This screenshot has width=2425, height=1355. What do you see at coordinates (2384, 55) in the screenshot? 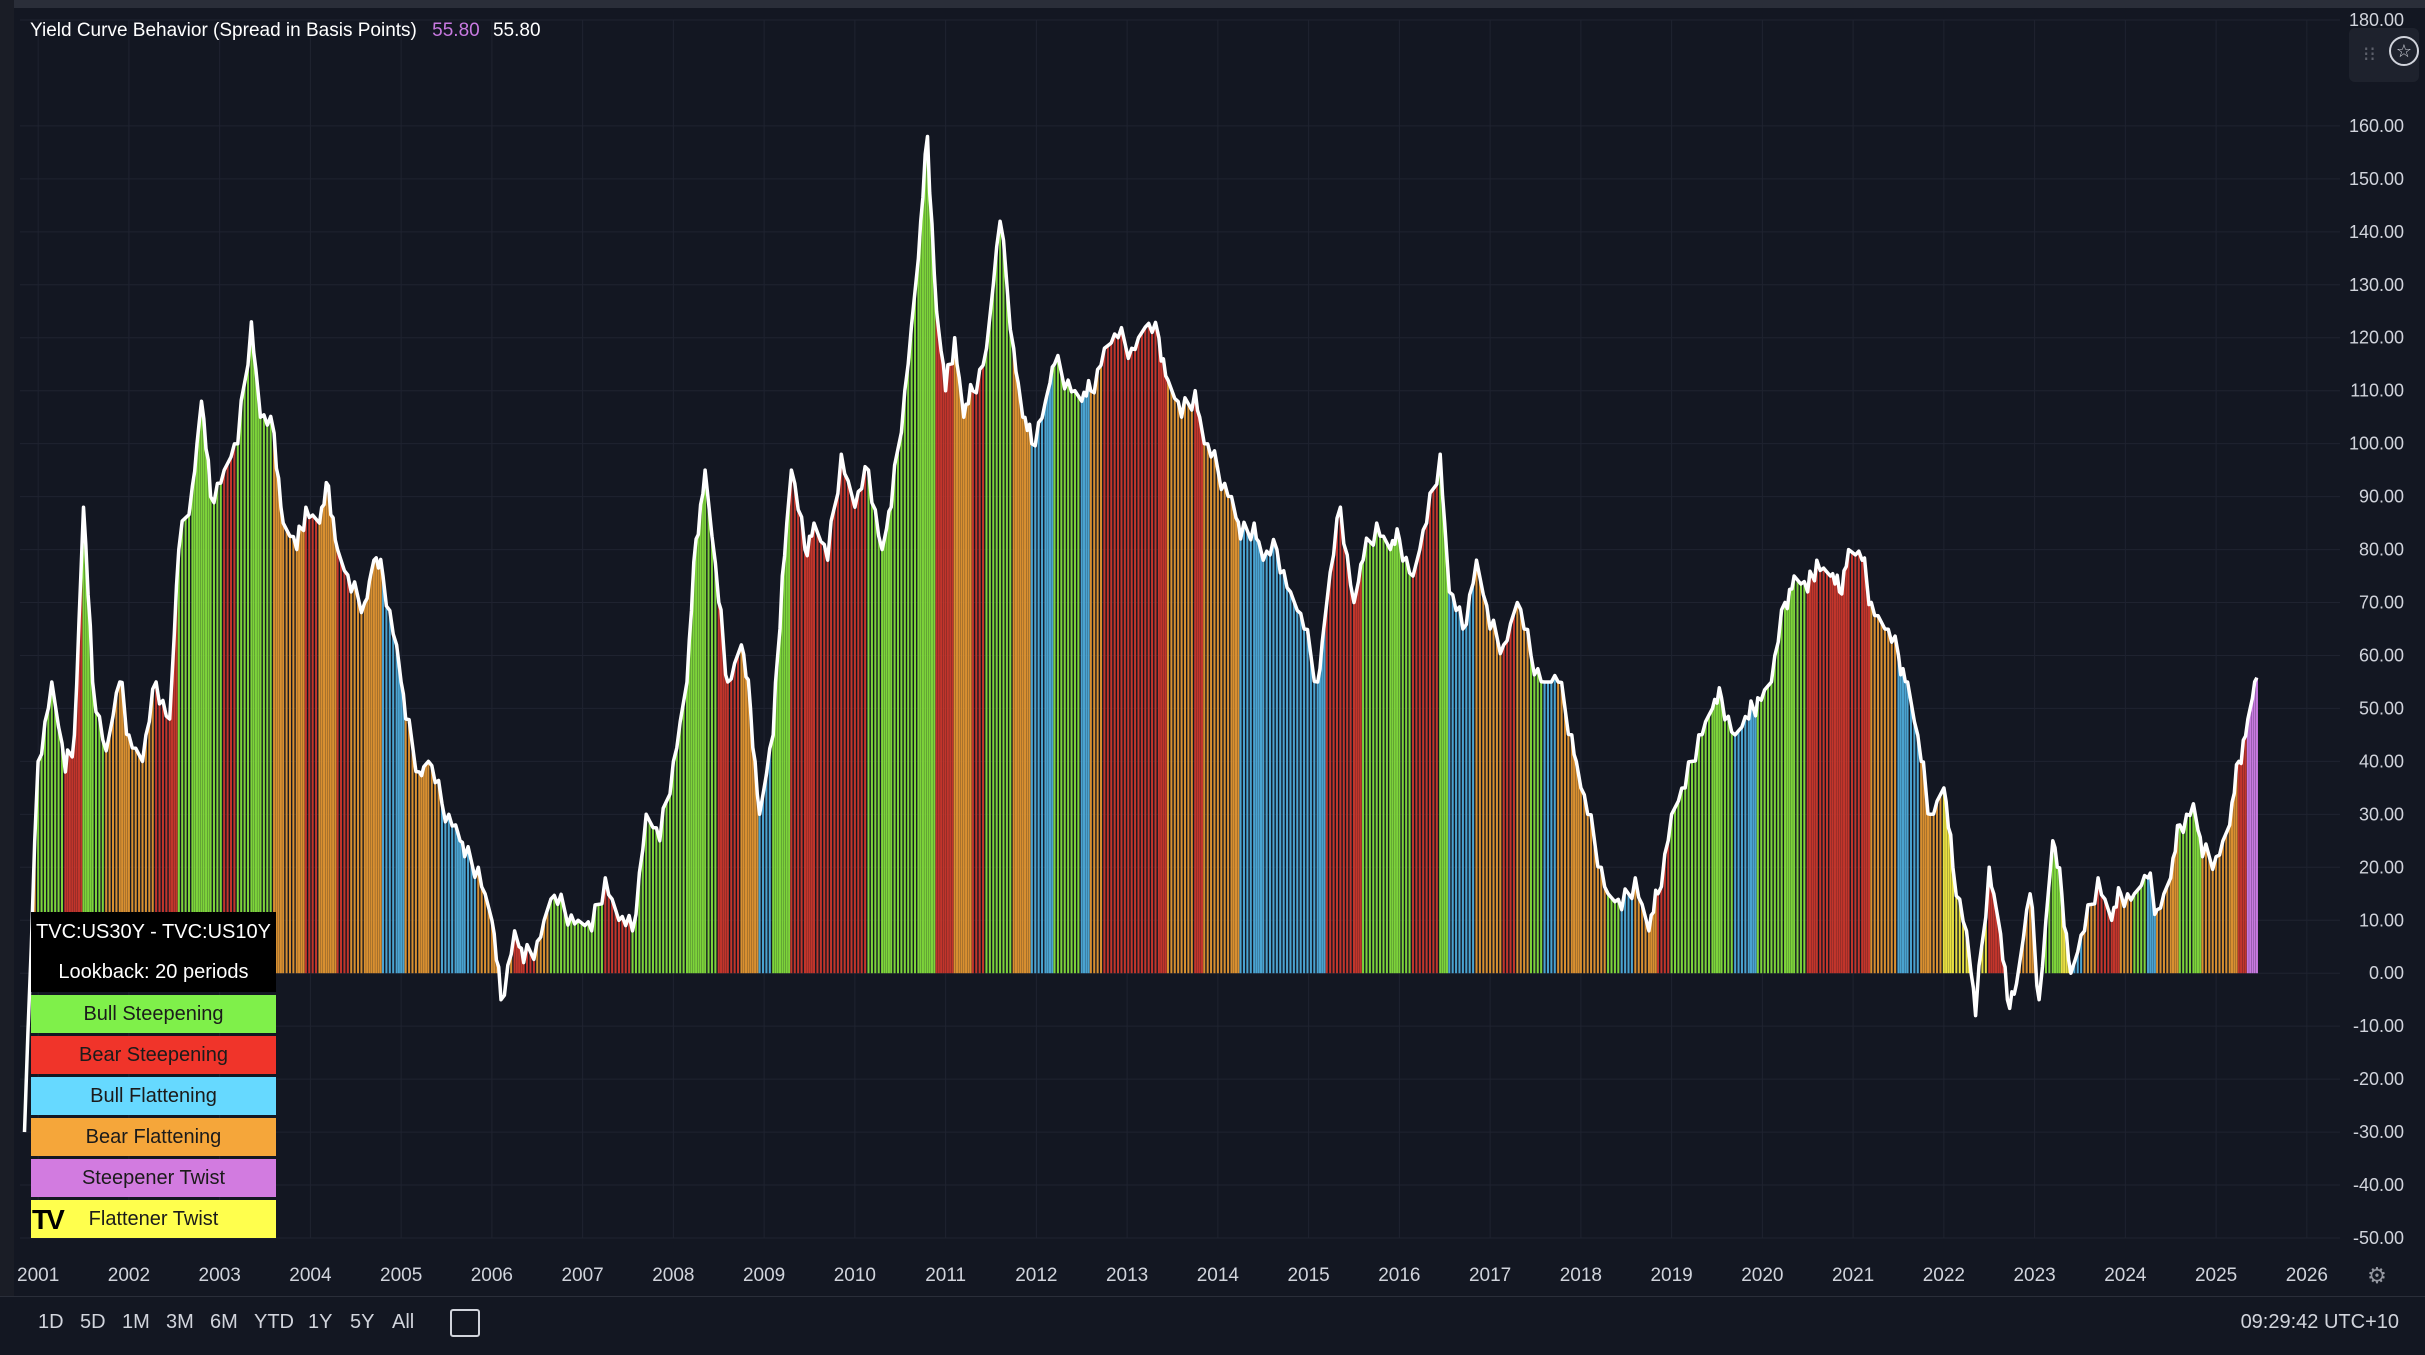
I see `chart-tools: ⁝⁝ ☆` at bounding box center [2384, 55].